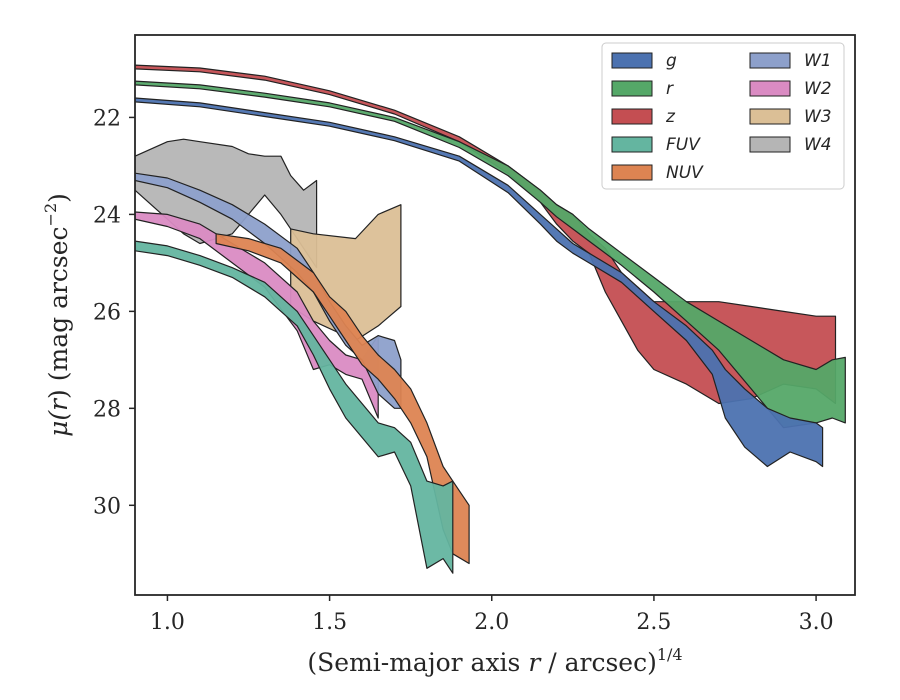 The width and height of the screenshot is (900, 700). Describe the element at coordinates (107, 118) in the screenshot. I see `y-tick-label: 22` at that location.